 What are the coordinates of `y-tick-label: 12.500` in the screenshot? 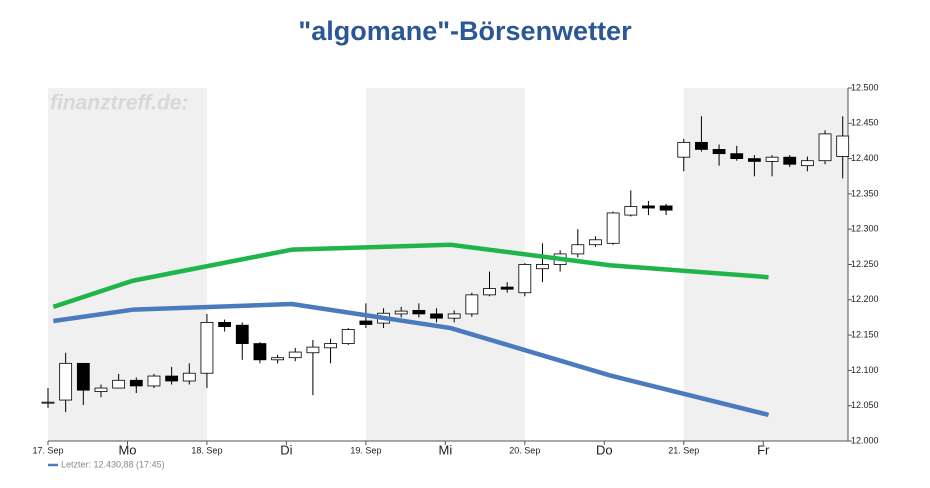 It's located at (865, 87).